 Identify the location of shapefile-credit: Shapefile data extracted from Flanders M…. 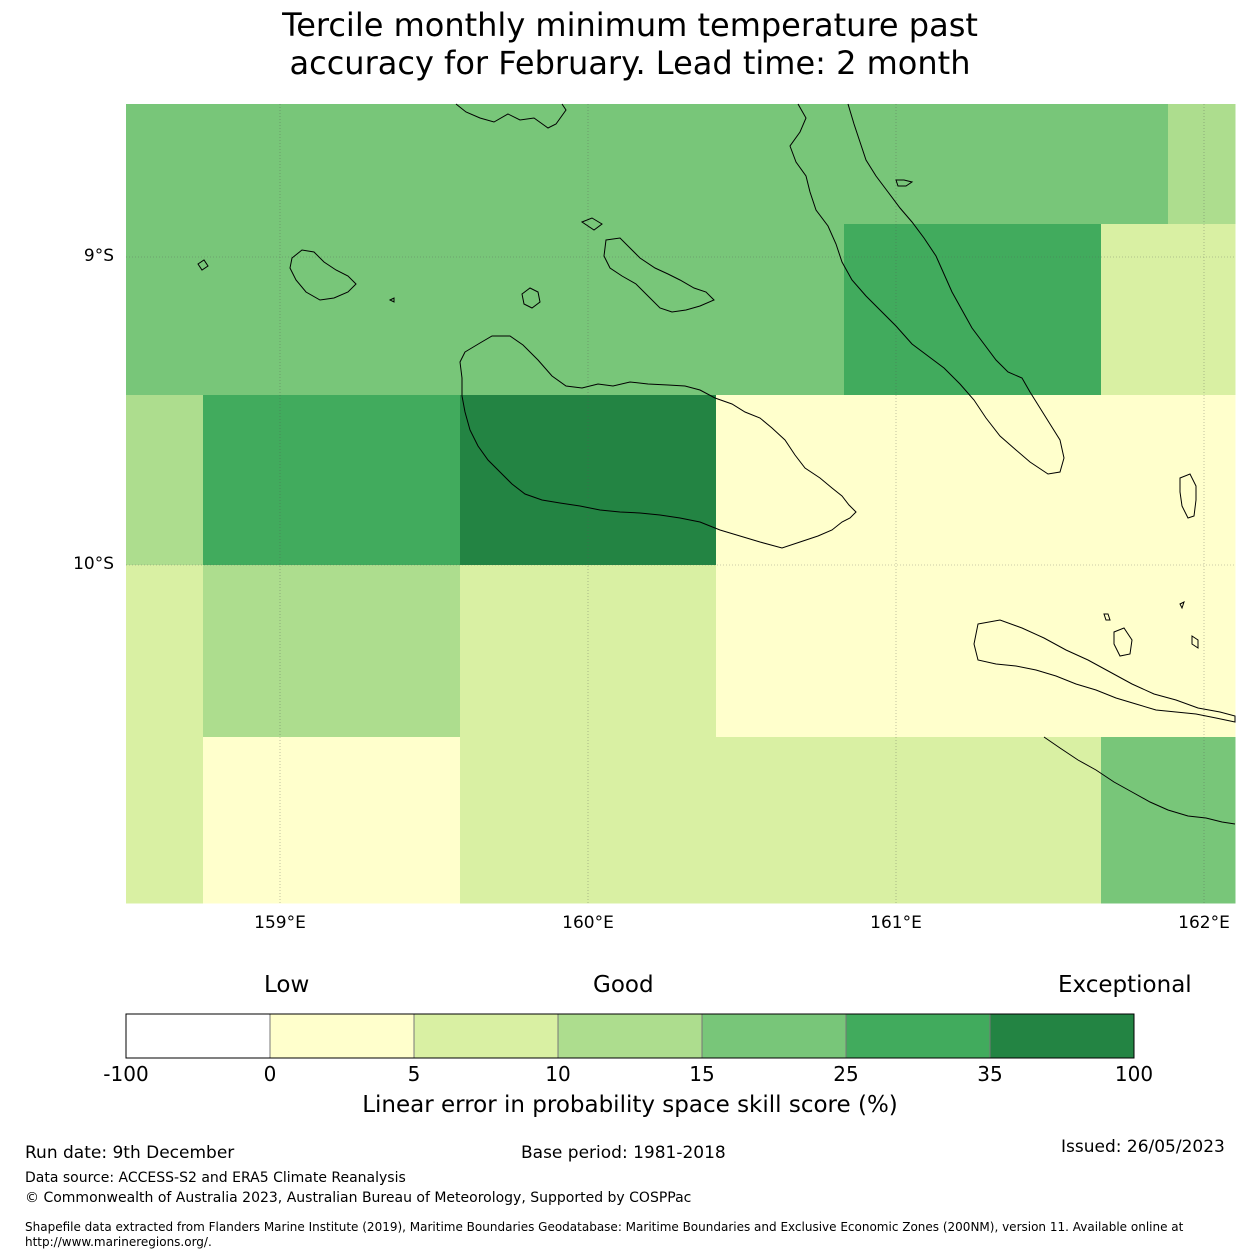
(604, 1234).